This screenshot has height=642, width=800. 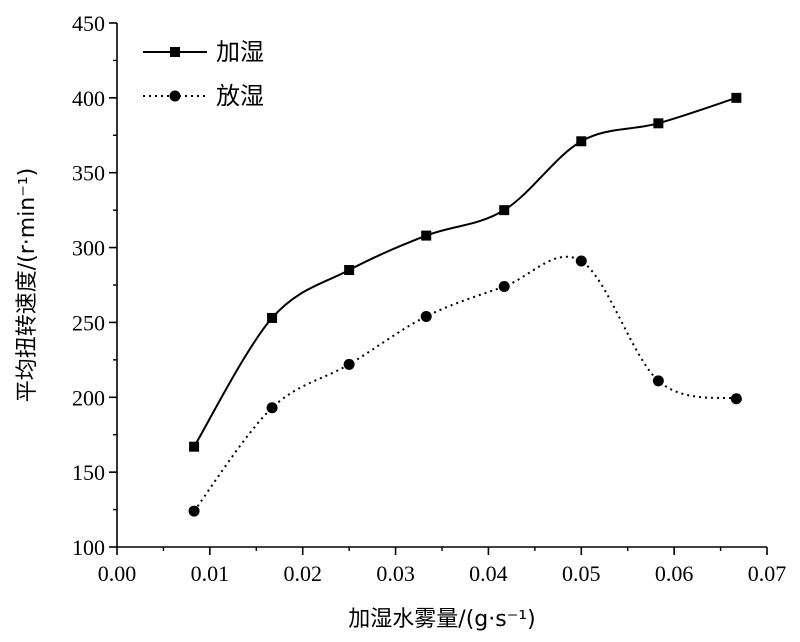 I want to click on legend-label-0: 加湿, so click(x=240, y=52).